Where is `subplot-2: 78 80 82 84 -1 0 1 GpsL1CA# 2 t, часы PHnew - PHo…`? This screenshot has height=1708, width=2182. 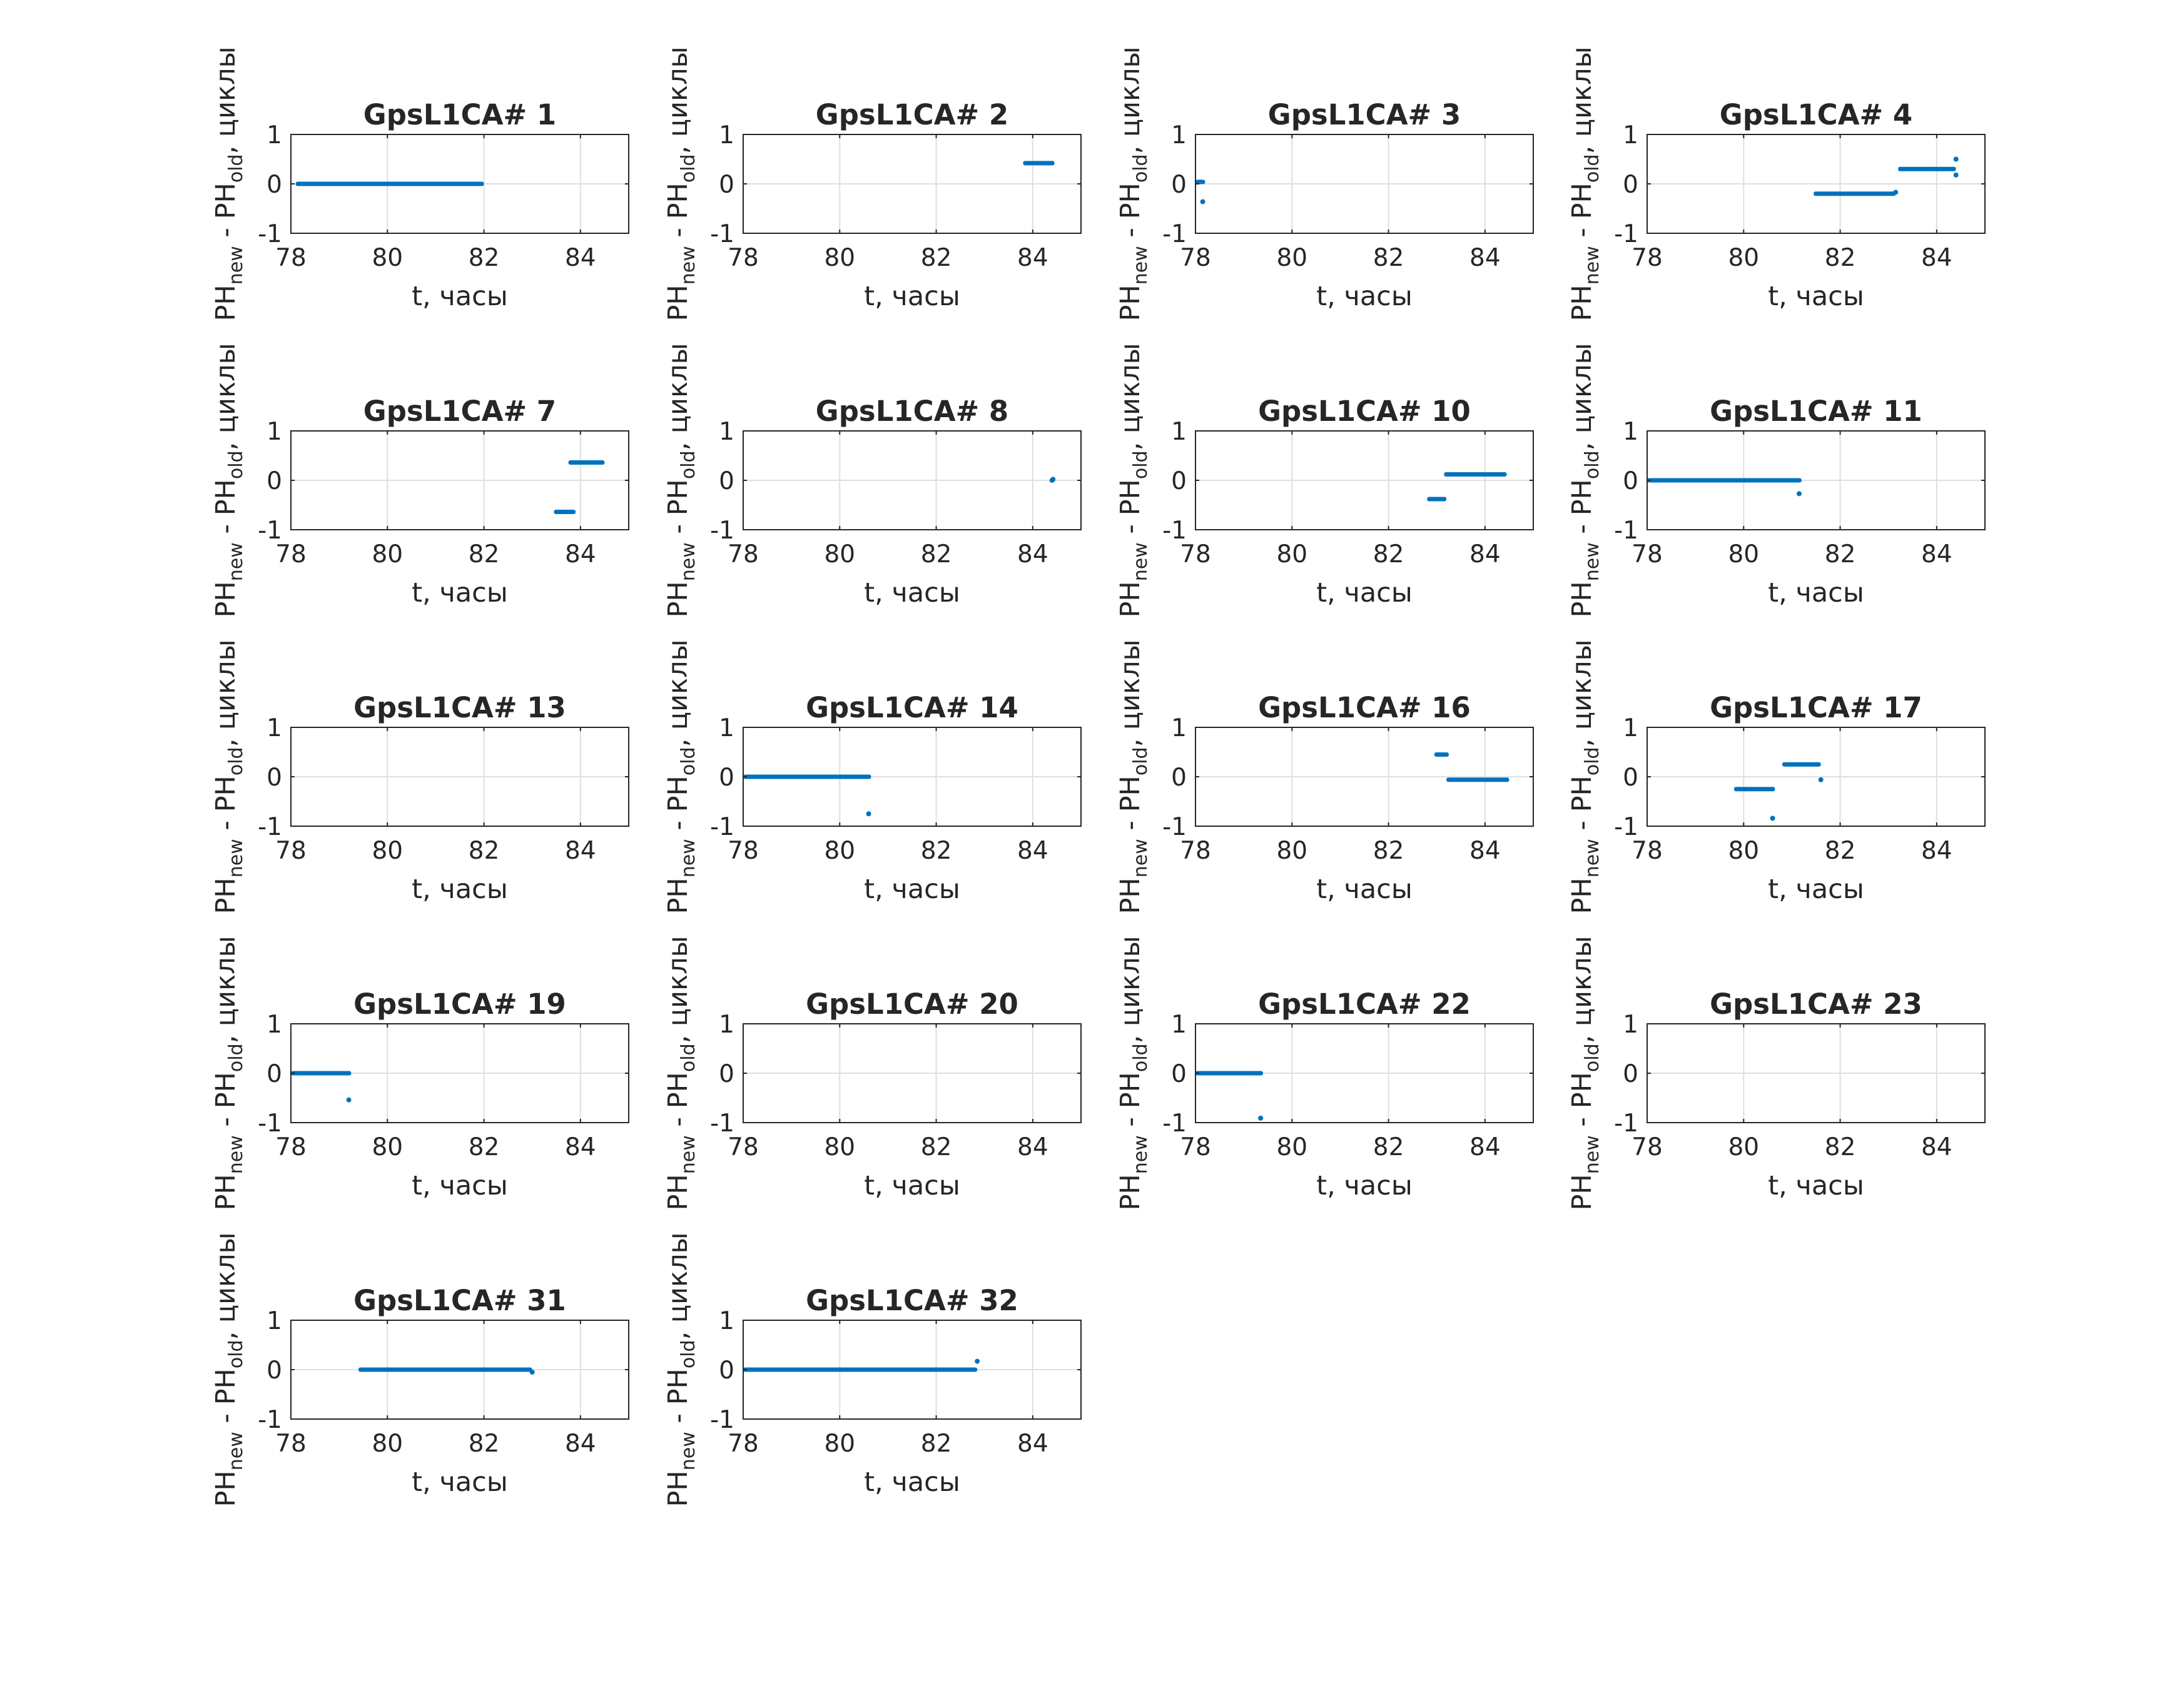 subplot-2: 78 80 82 84 -1 0 1 GpsL1CA# 2 t, часы PHnew - PHo… is located at coordinates (872, 183).